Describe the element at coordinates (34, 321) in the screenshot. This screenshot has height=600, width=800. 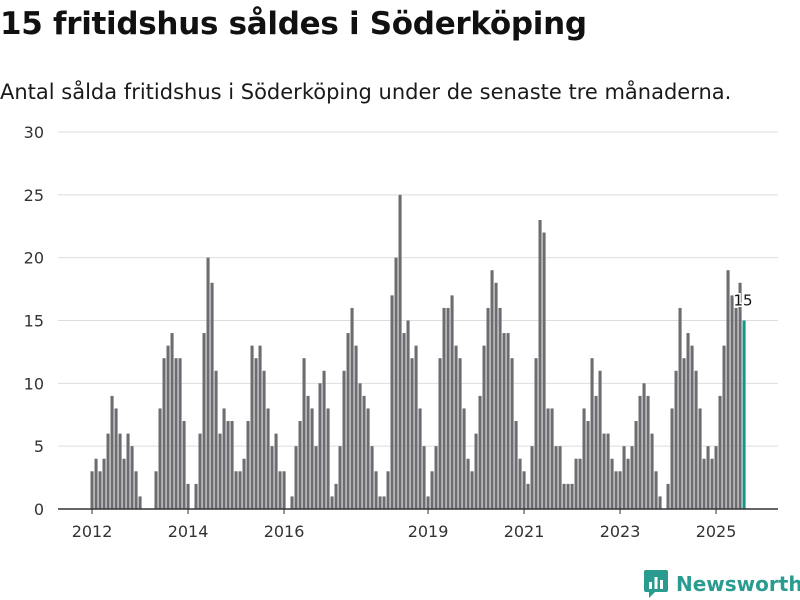
I see `y-tick-label: 15` at that location.